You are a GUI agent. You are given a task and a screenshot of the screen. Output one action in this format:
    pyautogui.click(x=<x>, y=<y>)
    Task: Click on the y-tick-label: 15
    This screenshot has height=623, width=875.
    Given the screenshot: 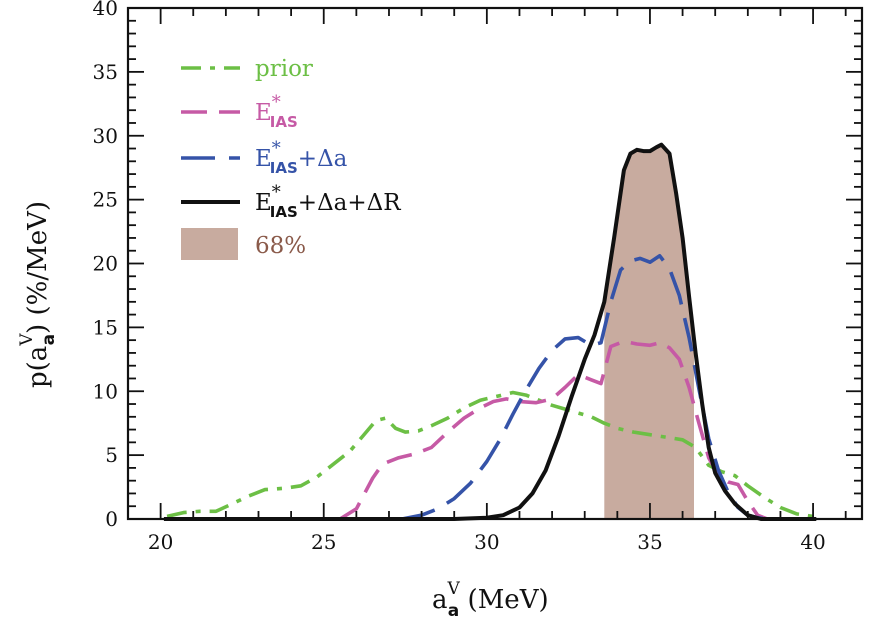 What is the action you would take?
    pyautogui.click(x=105, y=327)
    